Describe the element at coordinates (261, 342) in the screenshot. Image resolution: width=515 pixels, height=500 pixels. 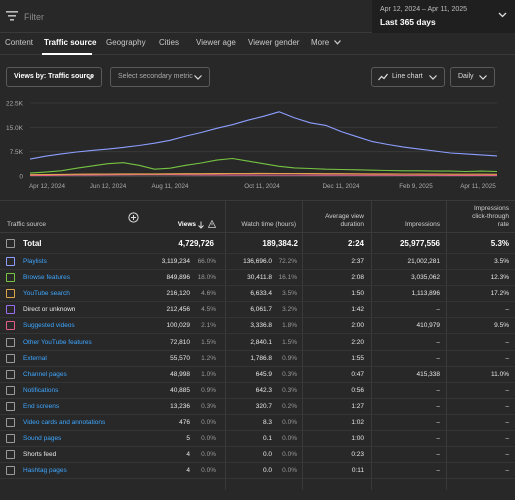
I see `row-watch-time: 2,840.1` at that location.